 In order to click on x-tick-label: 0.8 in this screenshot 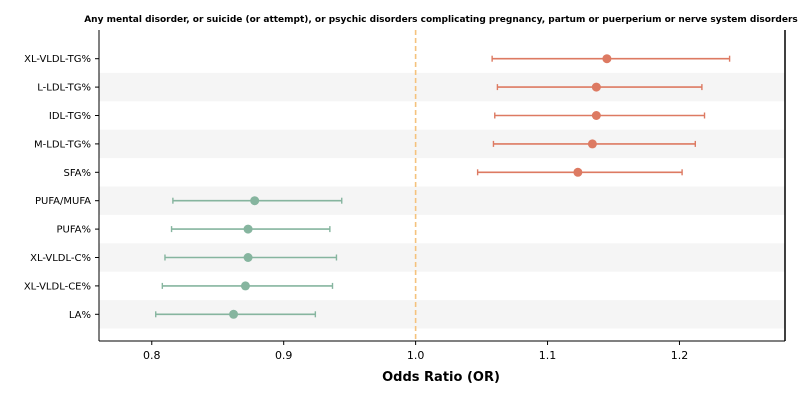, I will do `click(152, 355)`.